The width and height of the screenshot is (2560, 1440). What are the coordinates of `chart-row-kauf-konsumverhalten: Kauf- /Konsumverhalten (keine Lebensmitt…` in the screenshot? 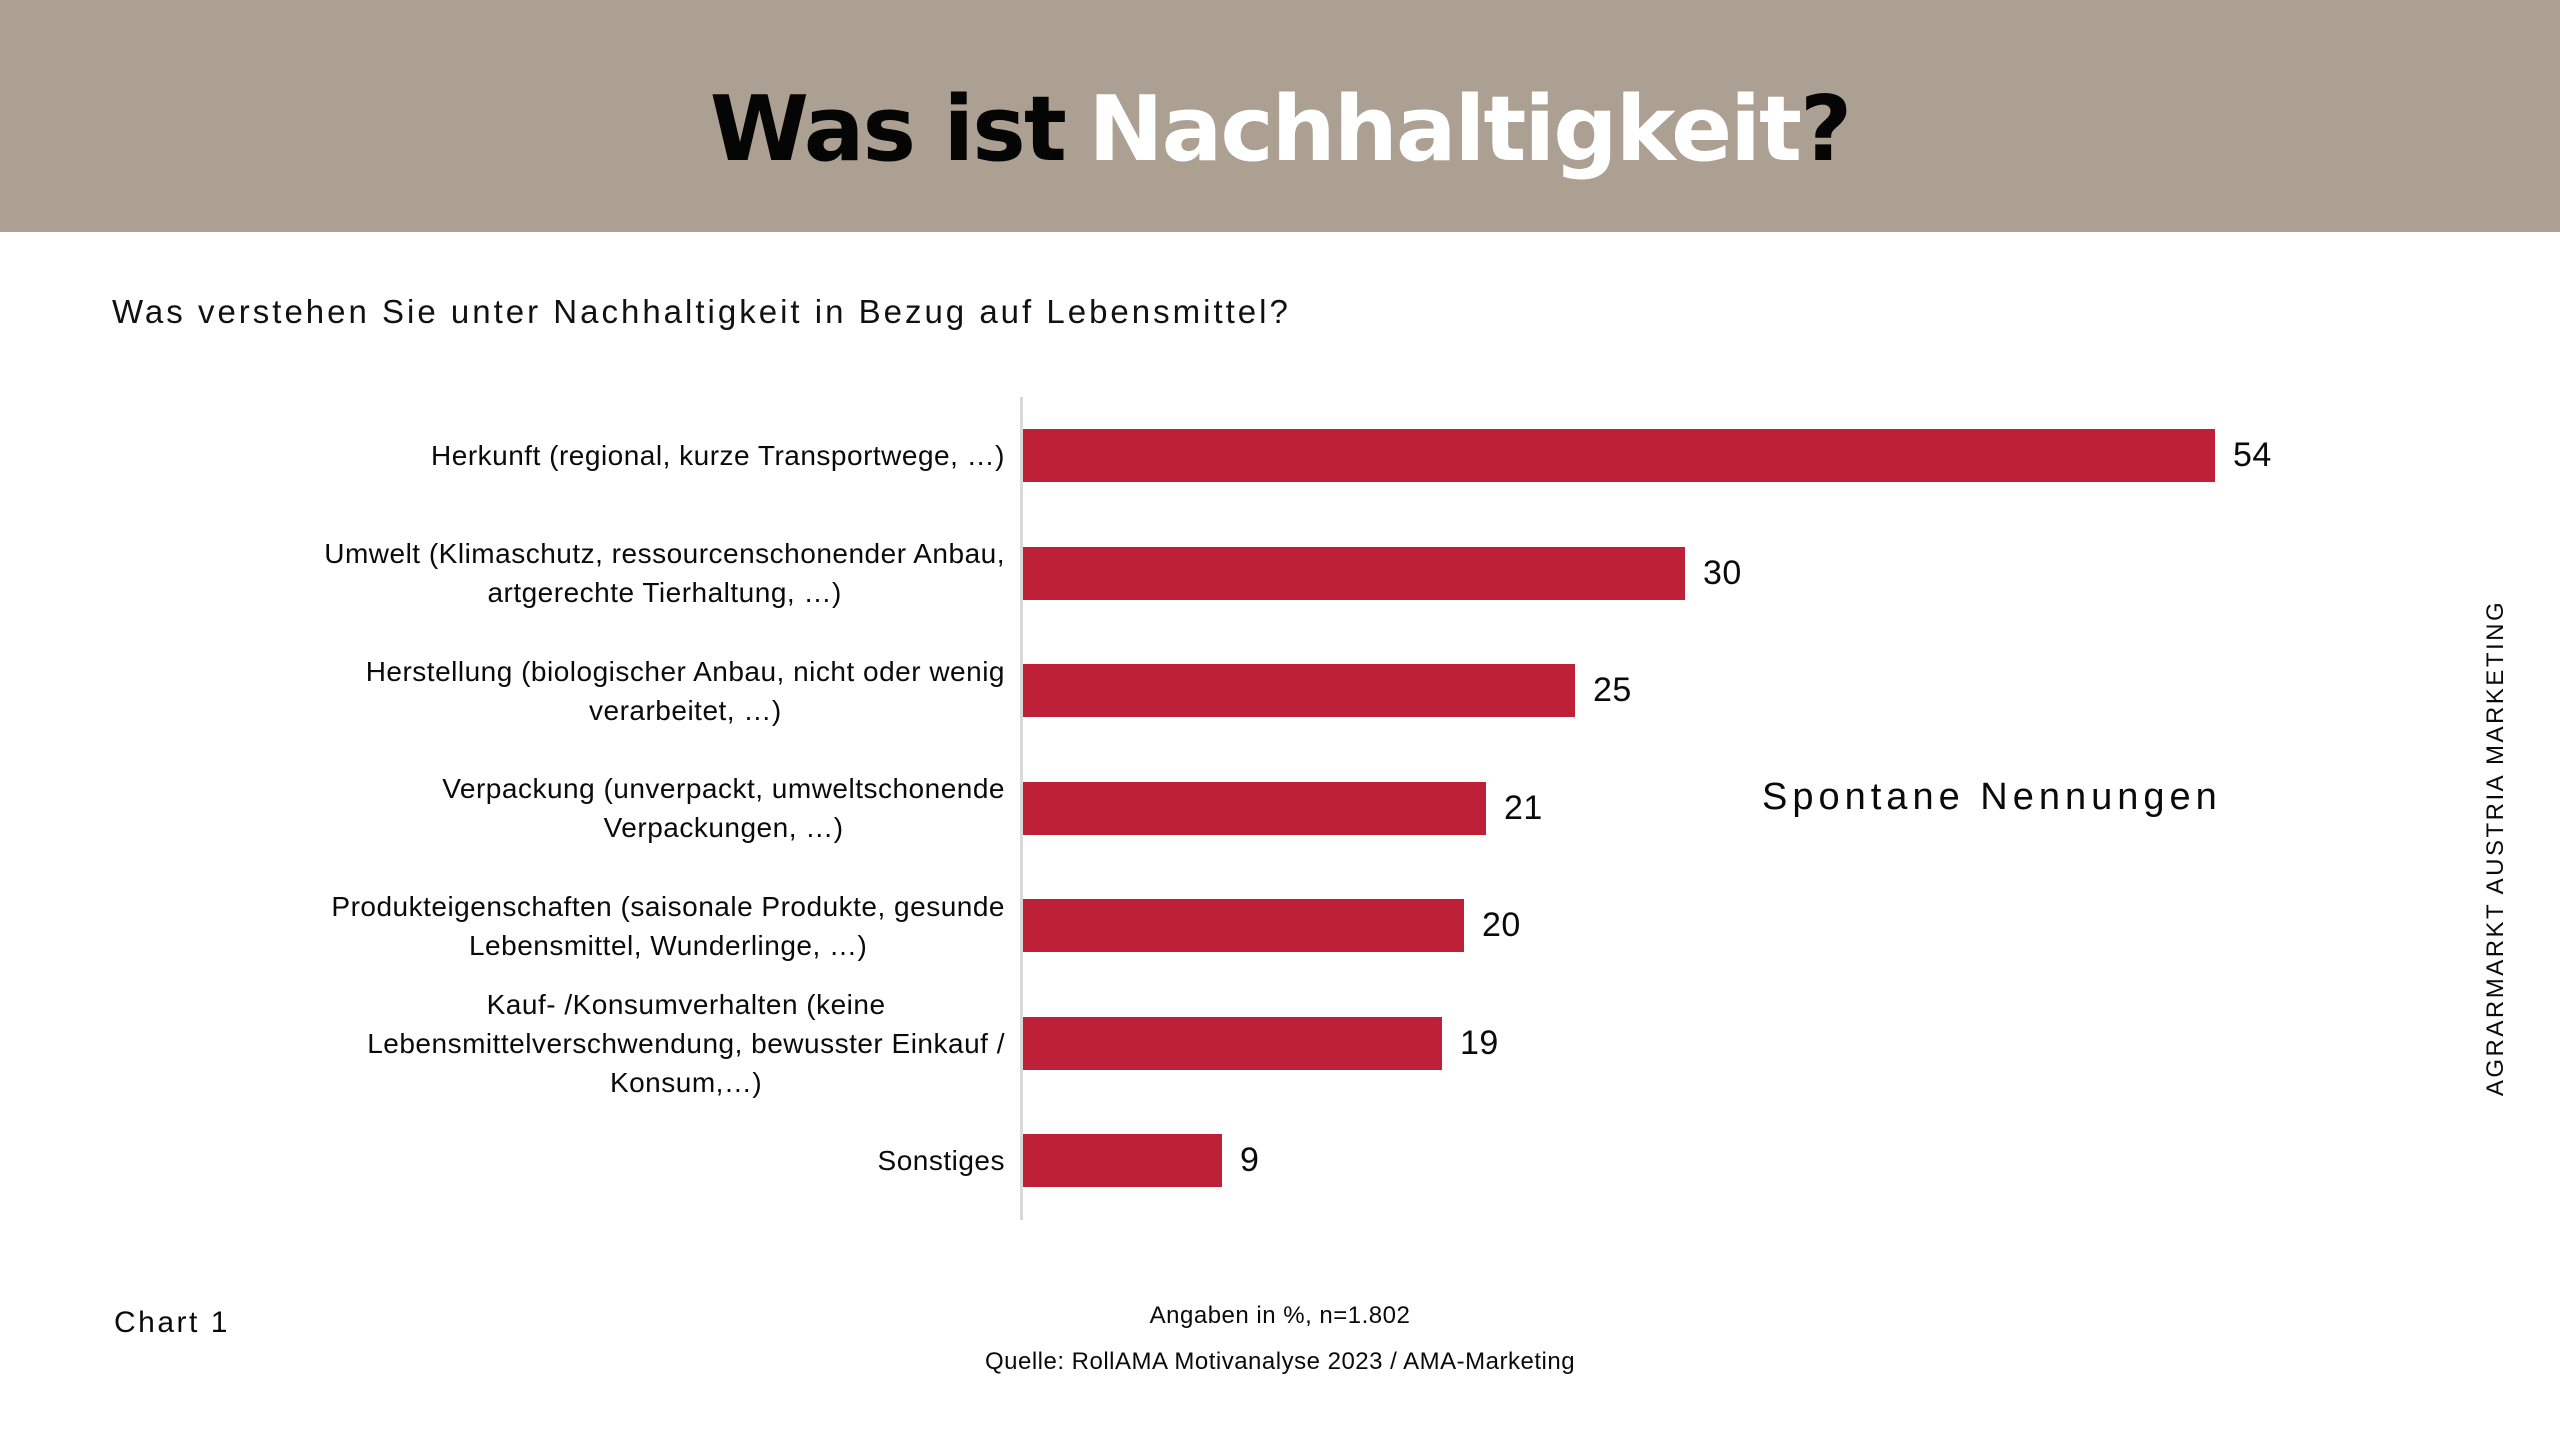 It's located at (1280, 1044).